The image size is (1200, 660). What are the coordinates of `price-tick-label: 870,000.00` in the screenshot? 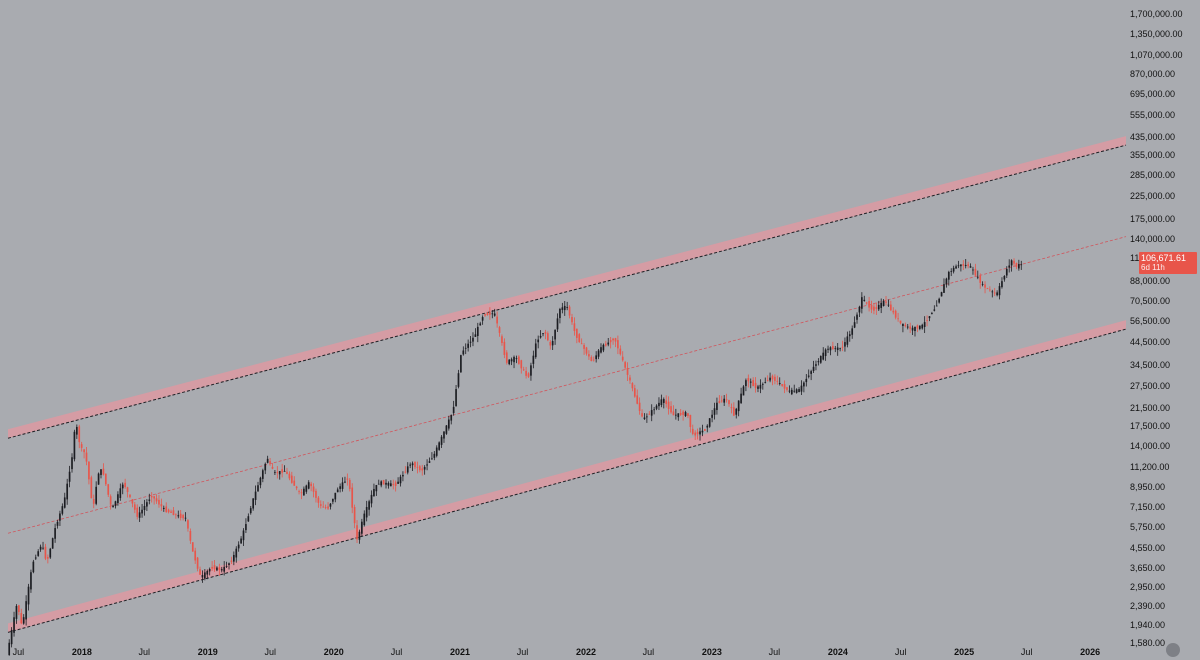 It's located at (1153, 74).